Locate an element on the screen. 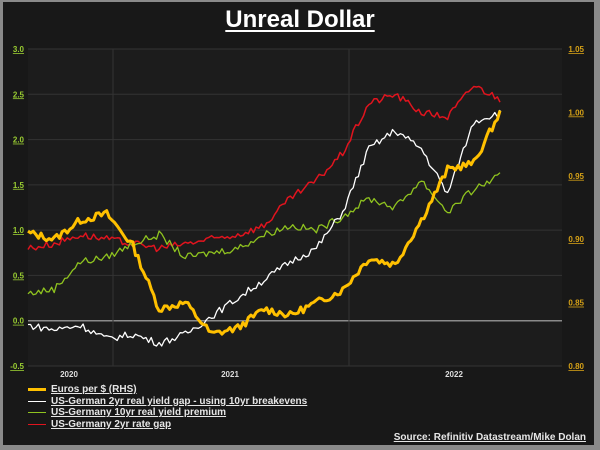 This screenshot has height=450, width=600. svg-text: 2.5 is located at coordinates (19, 94).